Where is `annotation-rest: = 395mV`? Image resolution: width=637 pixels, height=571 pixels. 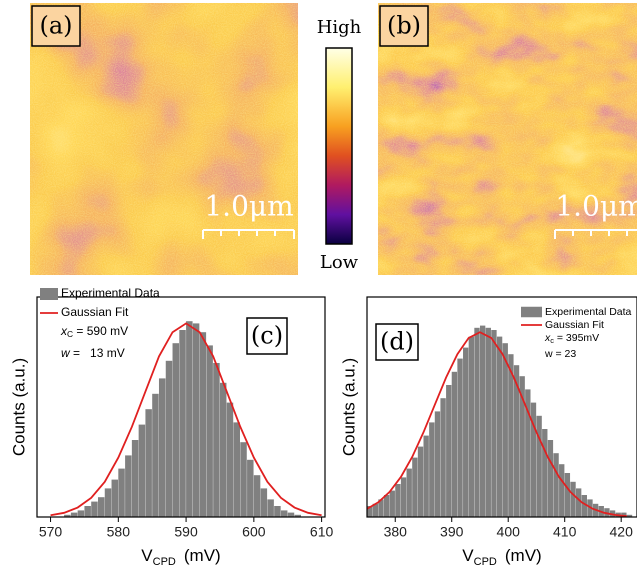 annotation-rest: = 395mV is located at coordinates (576, 338).